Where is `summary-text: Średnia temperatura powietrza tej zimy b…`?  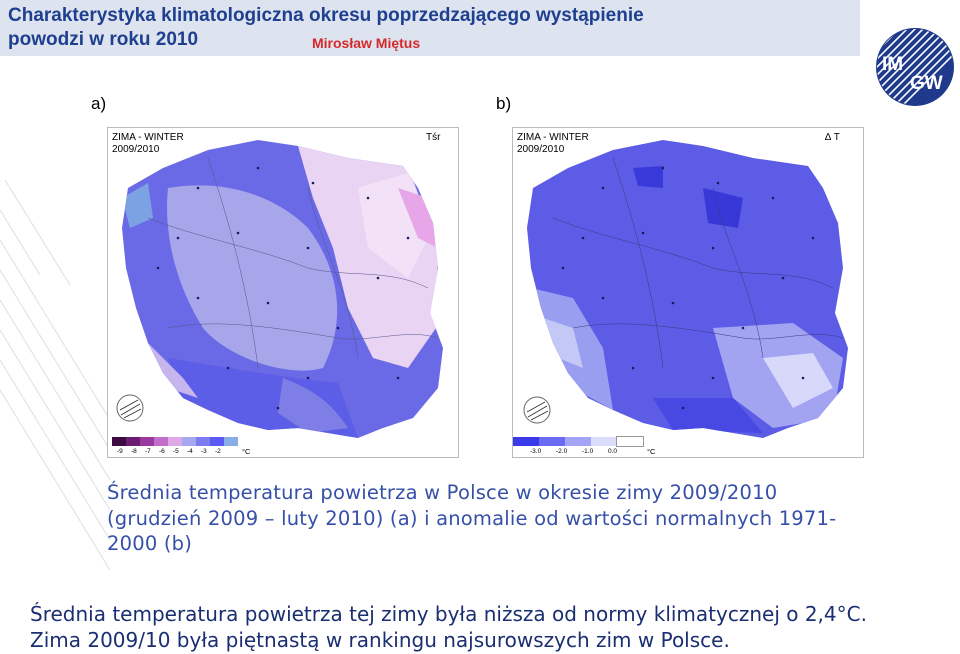 summary-text: Średnia temperatura powietrza tej zimy b… is located at coordinates (495, 627).